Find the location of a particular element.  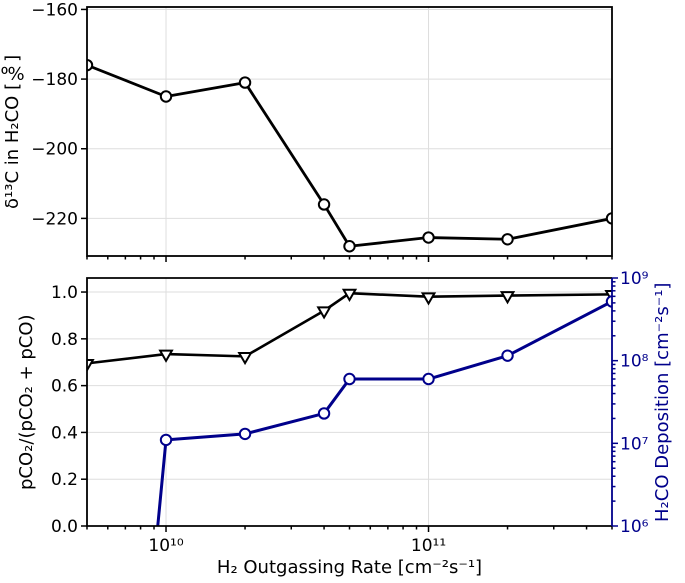

svg-text: 10⁹ is located at coordinates (634, 279).